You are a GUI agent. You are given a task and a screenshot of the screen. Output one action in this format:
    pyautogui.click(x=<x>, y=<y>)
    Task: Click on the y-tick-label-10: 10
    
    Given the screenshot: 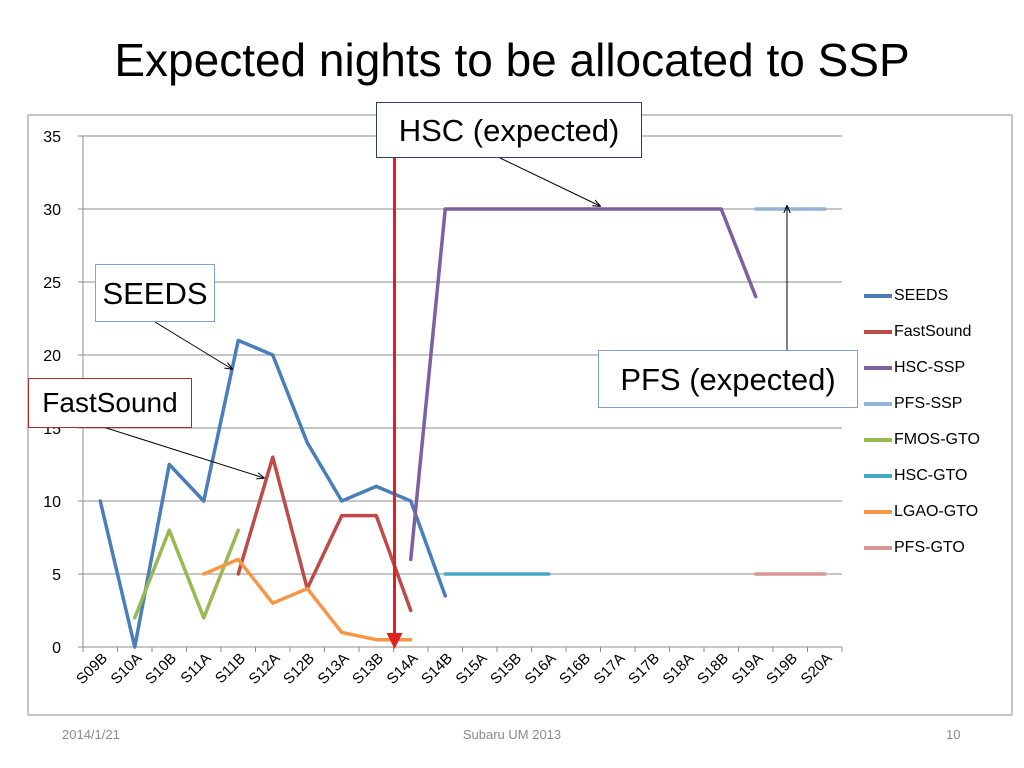 What is the action you would take?
    pyautogui.click(x=52, y=502)
    